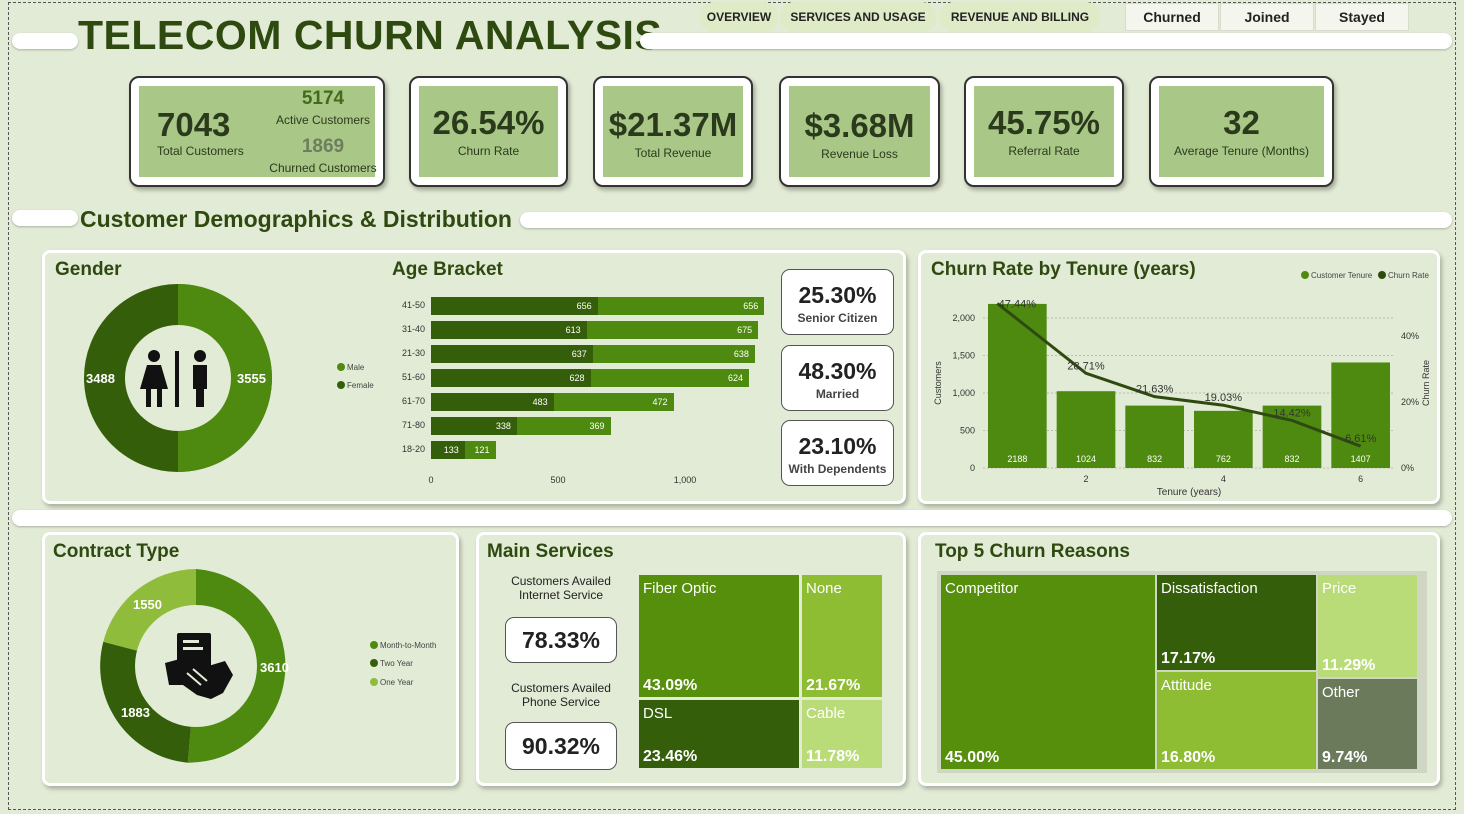 The width and height of the screenshot is (1464, 814). Describe the element at coordinates (1367, 626) in the screenshot. I see `treemap-price: Price 11.29%` at that location.